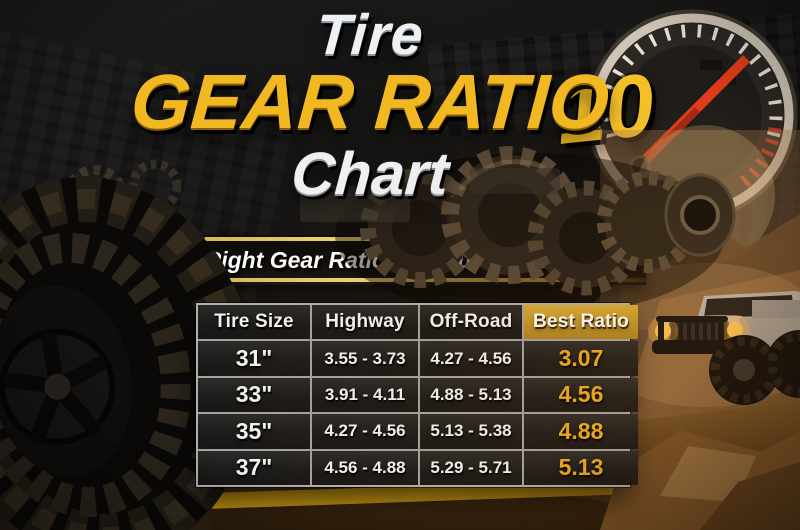 The image size is (800, 530). I want to click on tire-size-cell: 35", so click(254, 431).